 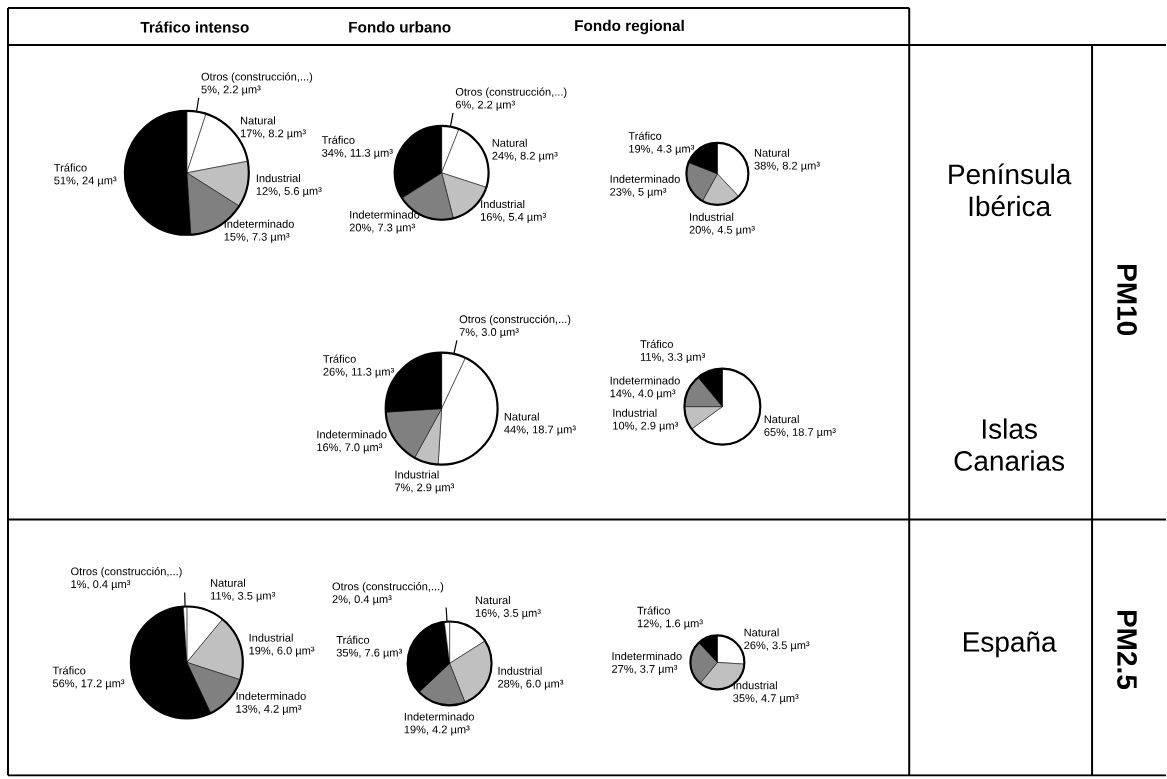 What do you see at coordinates (88, 684) in the screenshot?
I see `data-label: 56%, 17.2 µm³` at bounding box center [88, 684].